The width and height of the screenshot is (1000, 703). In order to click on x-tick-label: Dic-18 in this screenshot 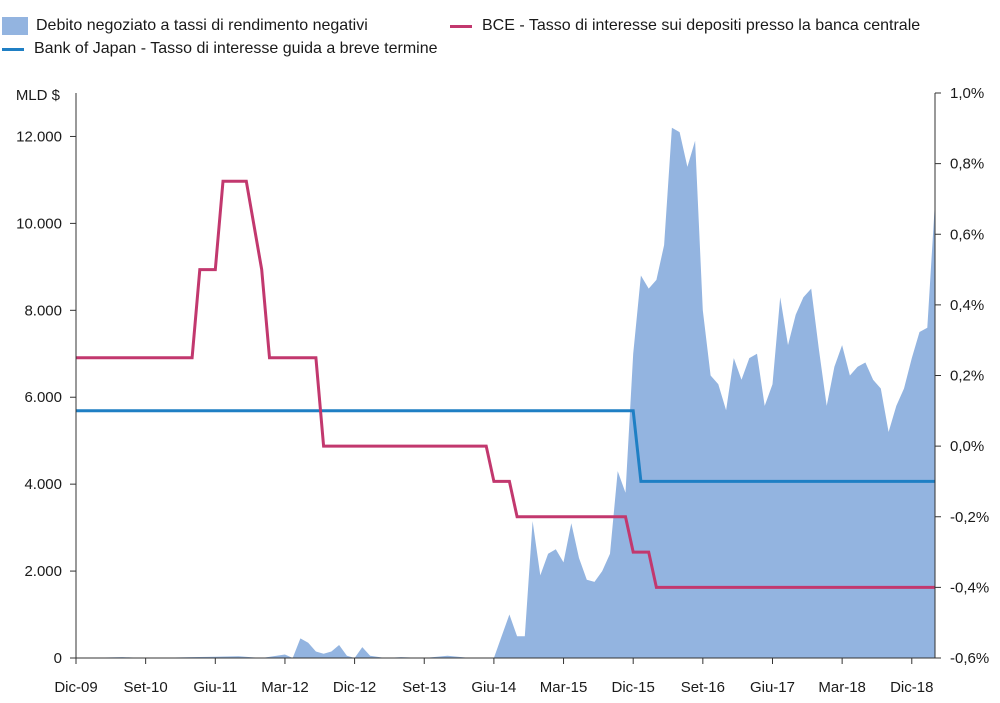, I will do `click(911, 687)`.